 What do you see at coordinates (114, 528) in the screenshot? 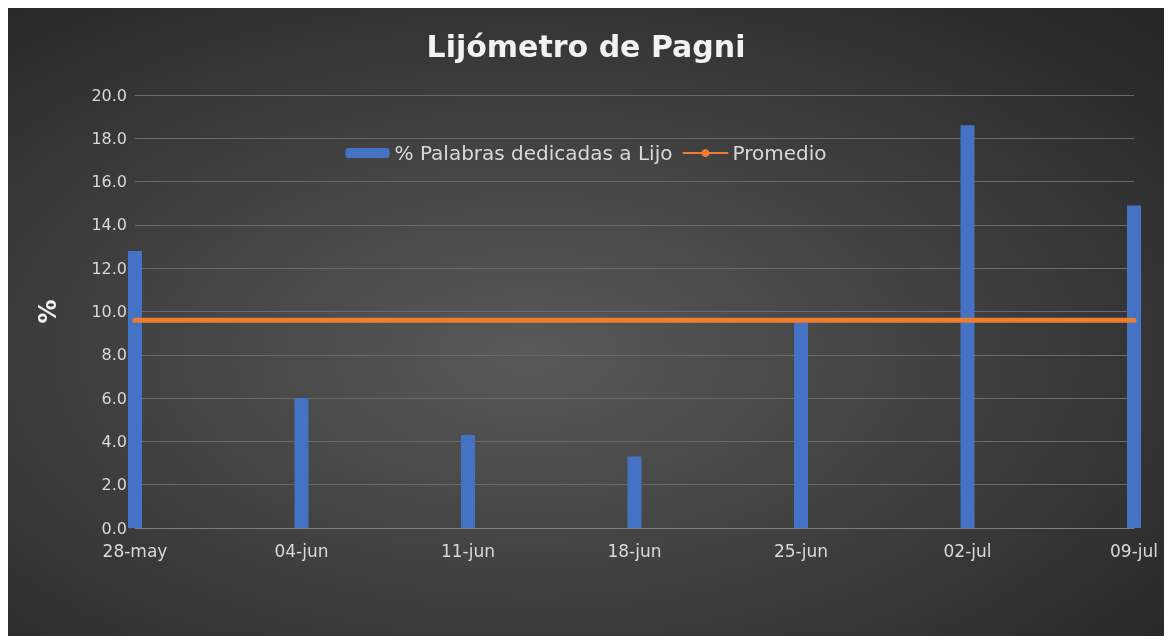
I see `y-tick-label: 0.0` at bounding box center [114, 528].